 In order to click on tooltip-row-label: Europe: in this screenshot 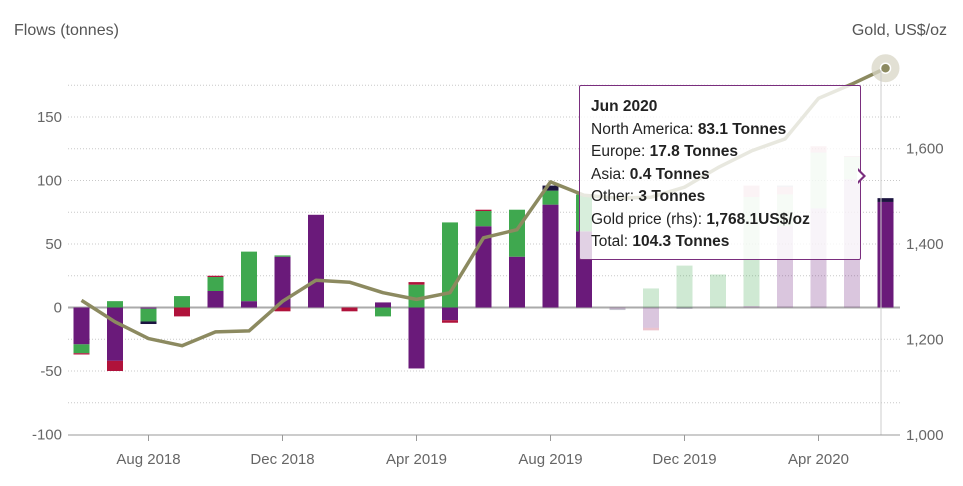, I will do `click(620, 151)`.